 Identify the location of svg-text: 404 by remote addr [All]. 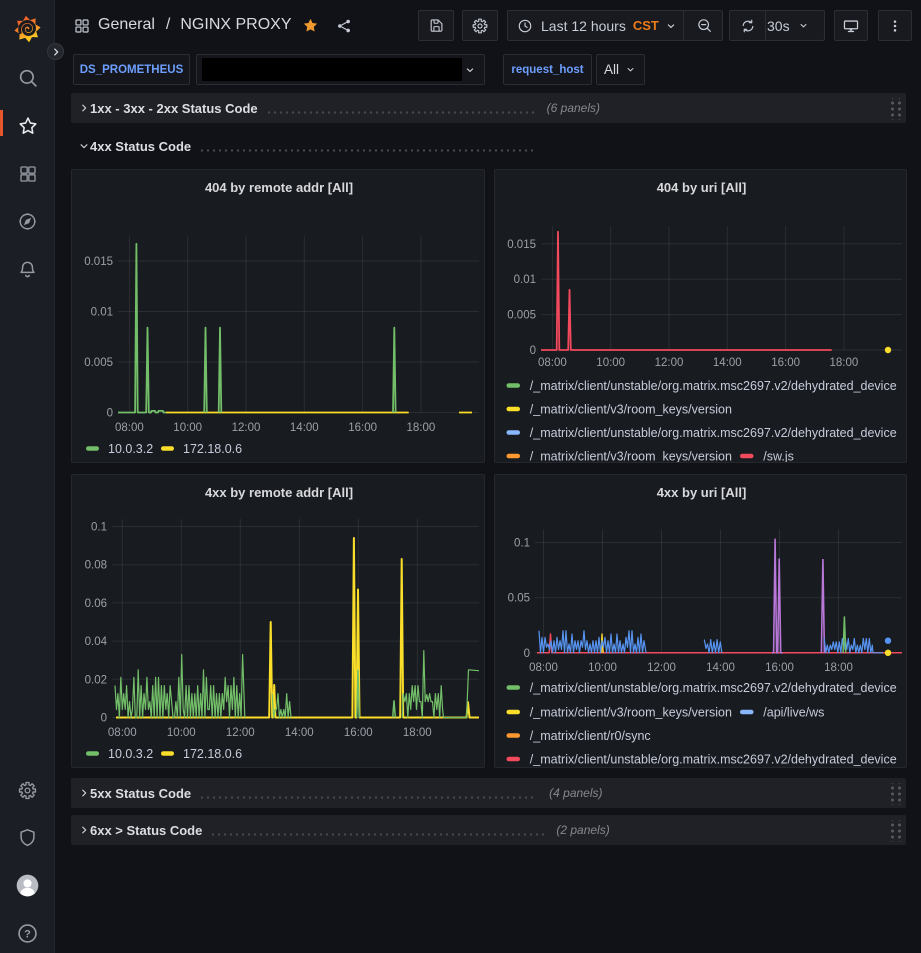
(279, 187).